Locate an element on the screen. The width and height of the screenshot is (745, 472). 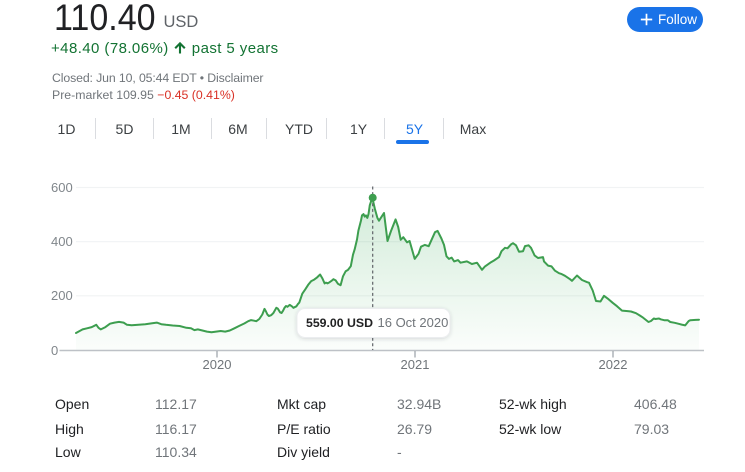
svg-text: 2022 is located at coordinates (613, 364).